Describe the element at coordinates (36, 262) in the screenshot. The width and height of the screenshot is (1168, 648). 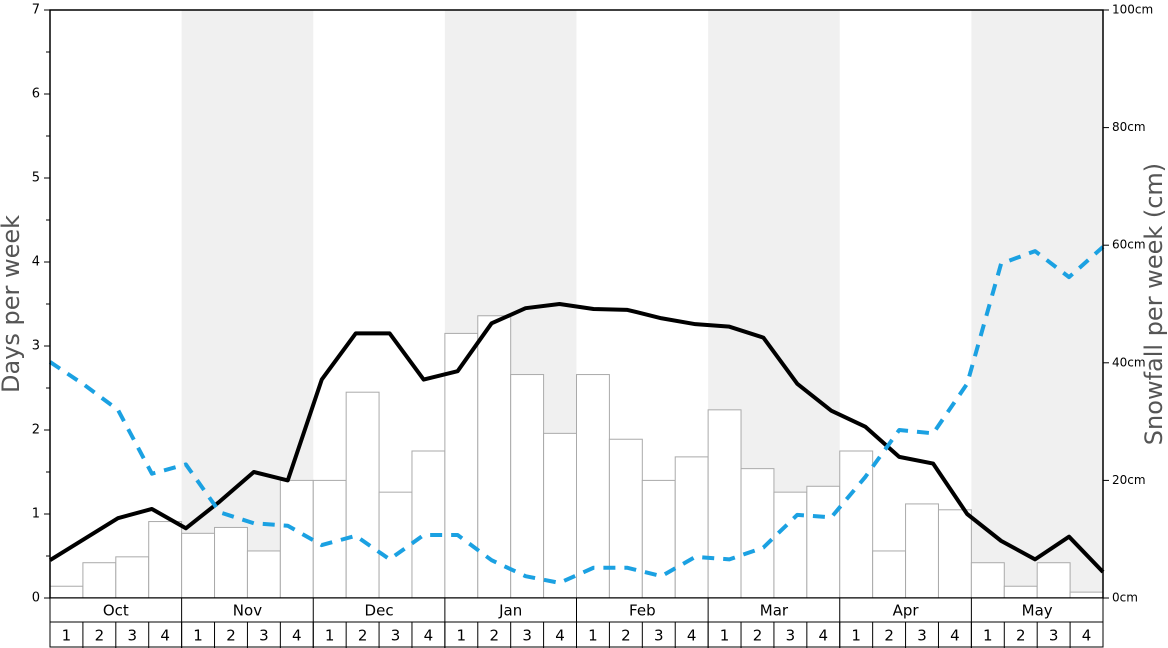
I see `y-tick-label: 4` at that location.